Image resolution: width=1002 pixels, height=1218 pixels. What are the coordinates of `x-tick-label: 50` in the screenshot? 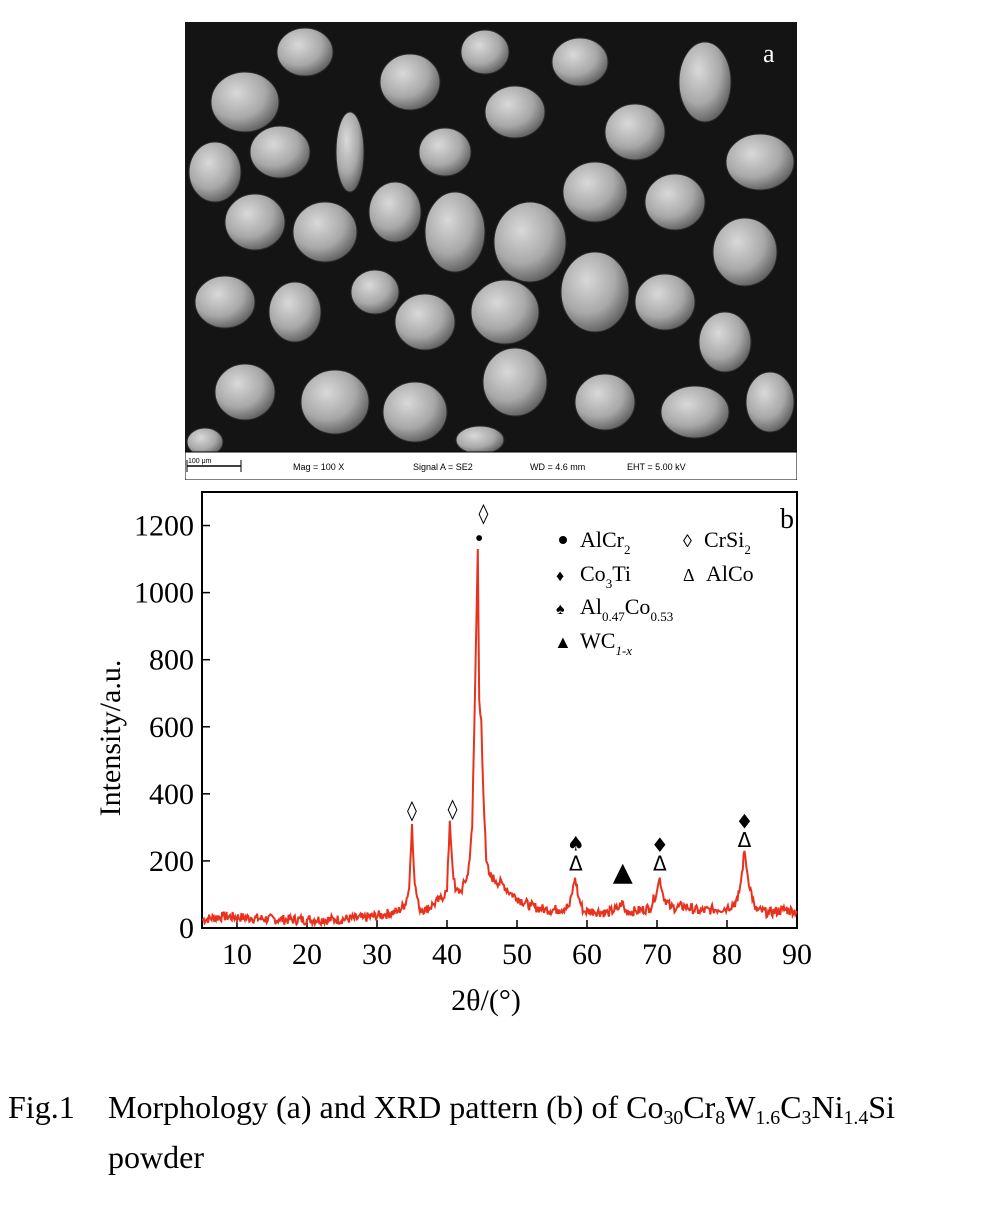 It's located at (517, 954).